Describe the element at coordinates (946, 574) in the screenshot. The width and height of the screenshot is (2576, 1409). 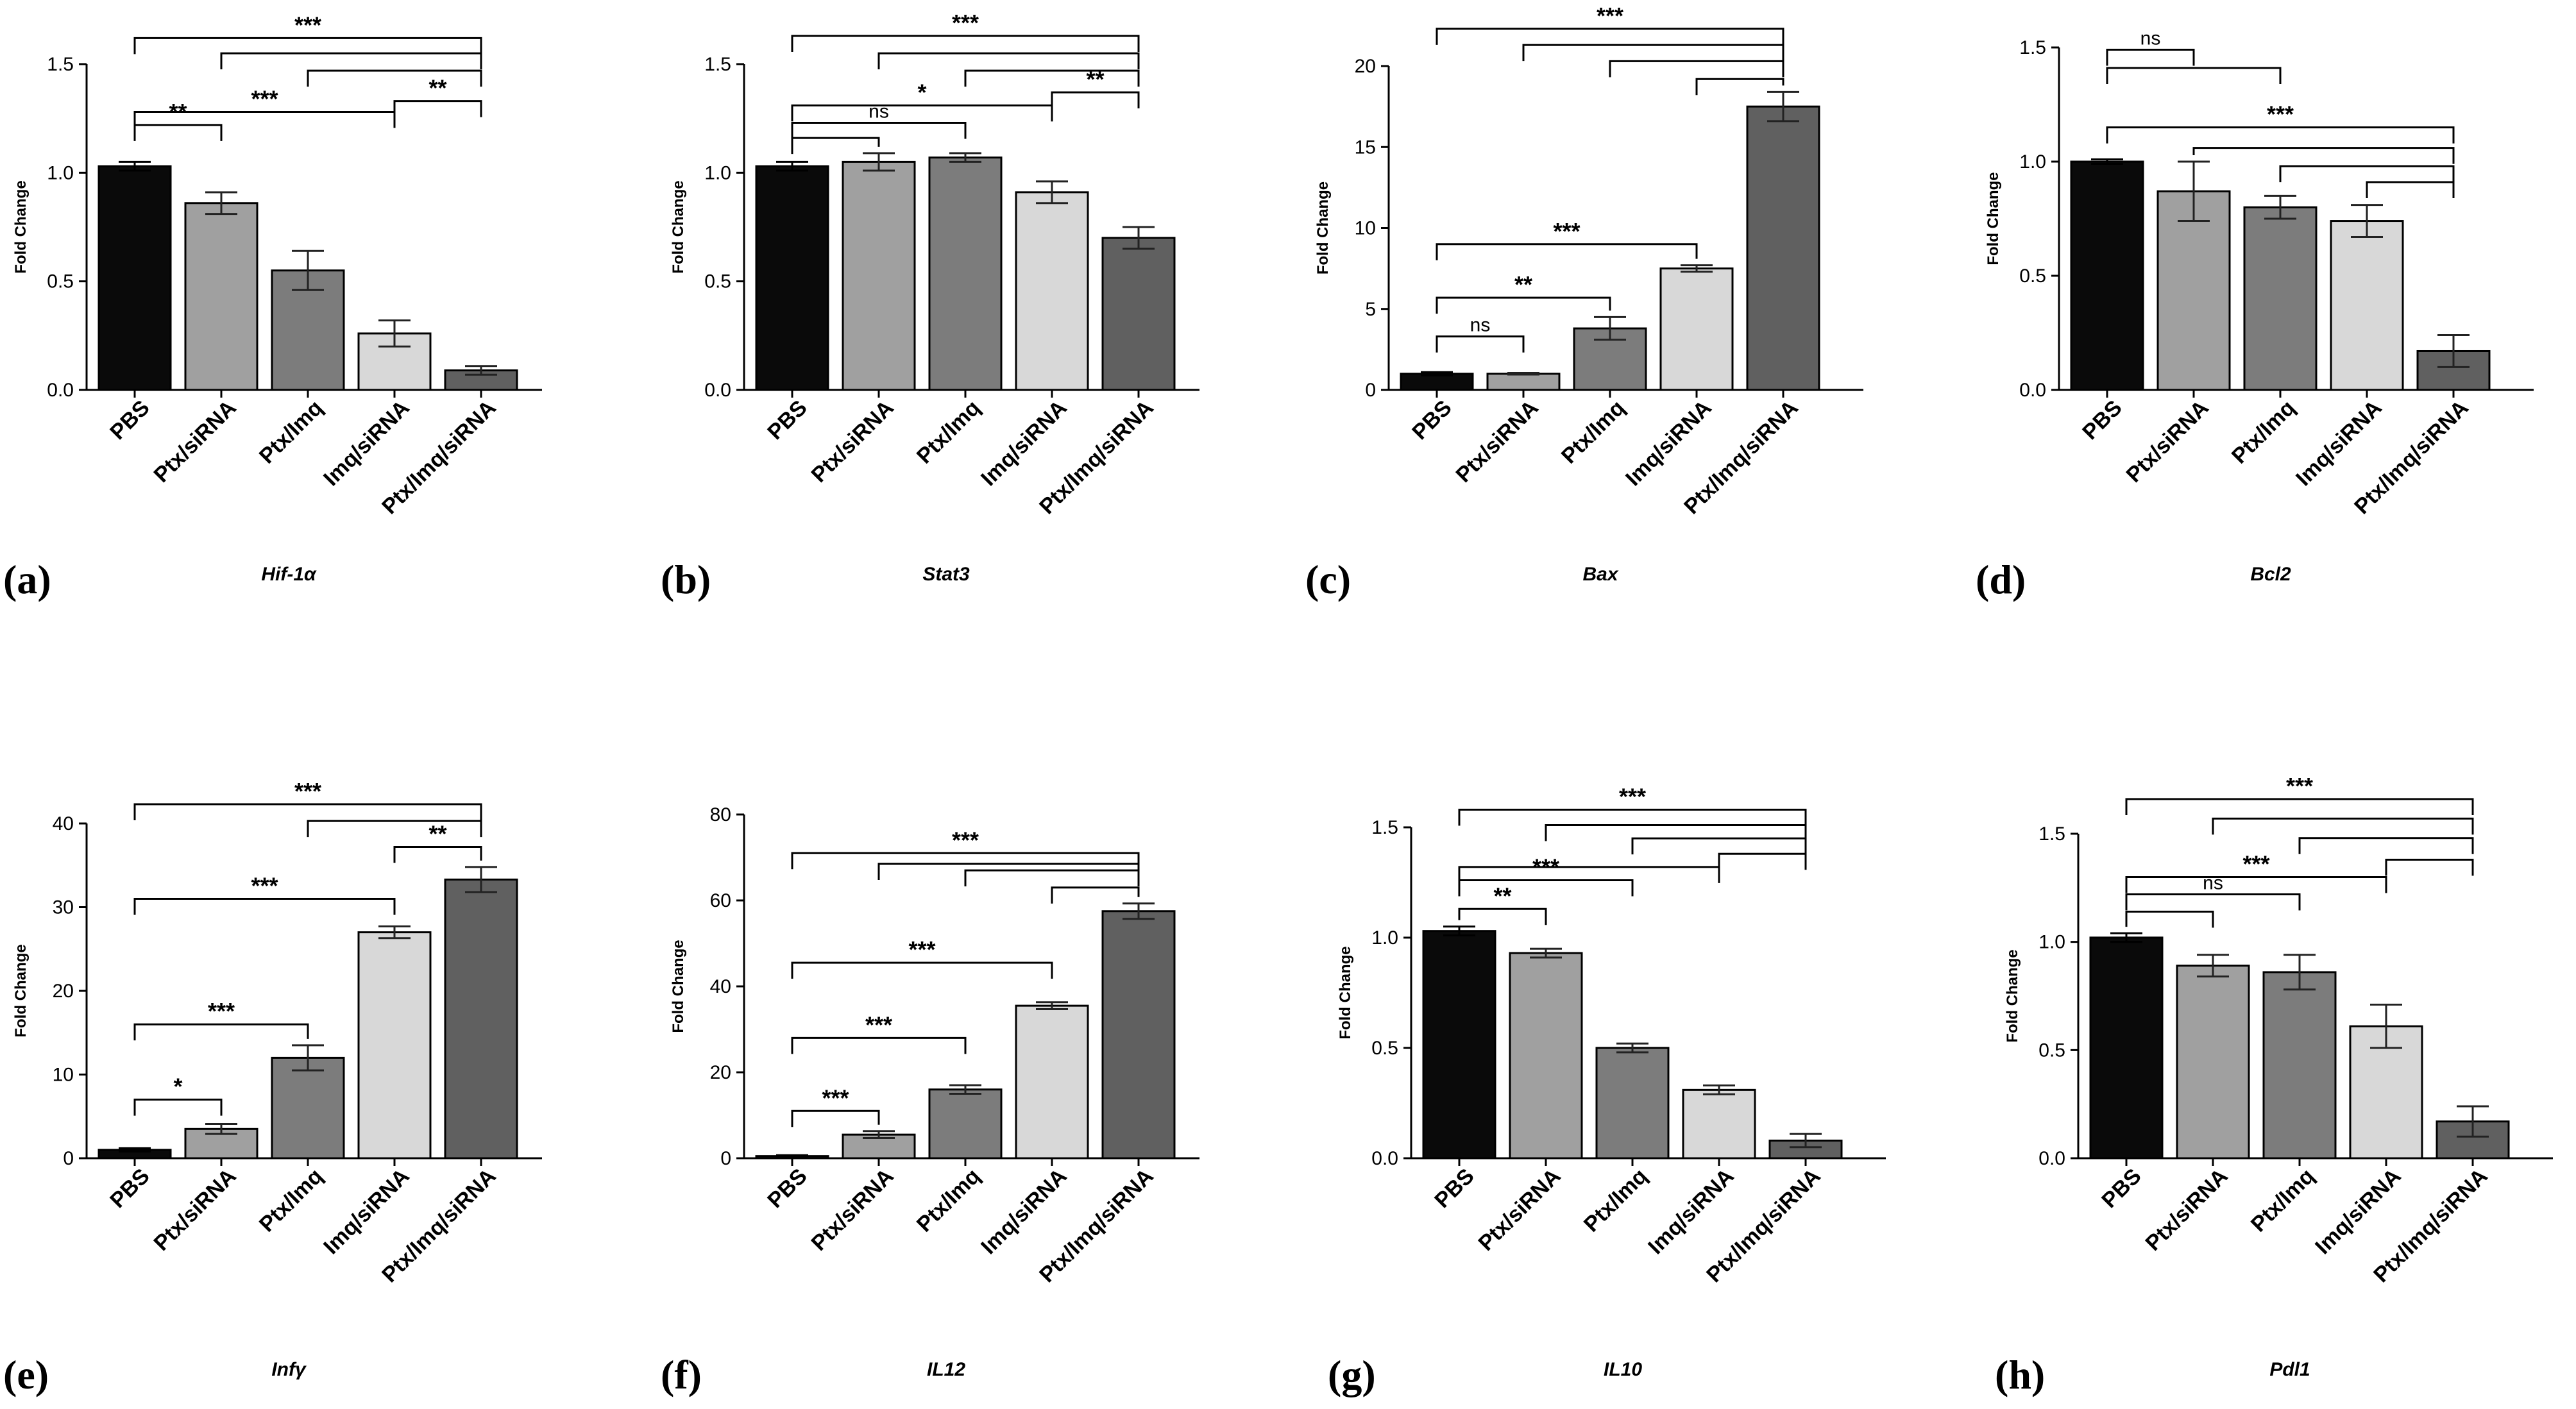
I see `gene-title: Stat3` at that location.